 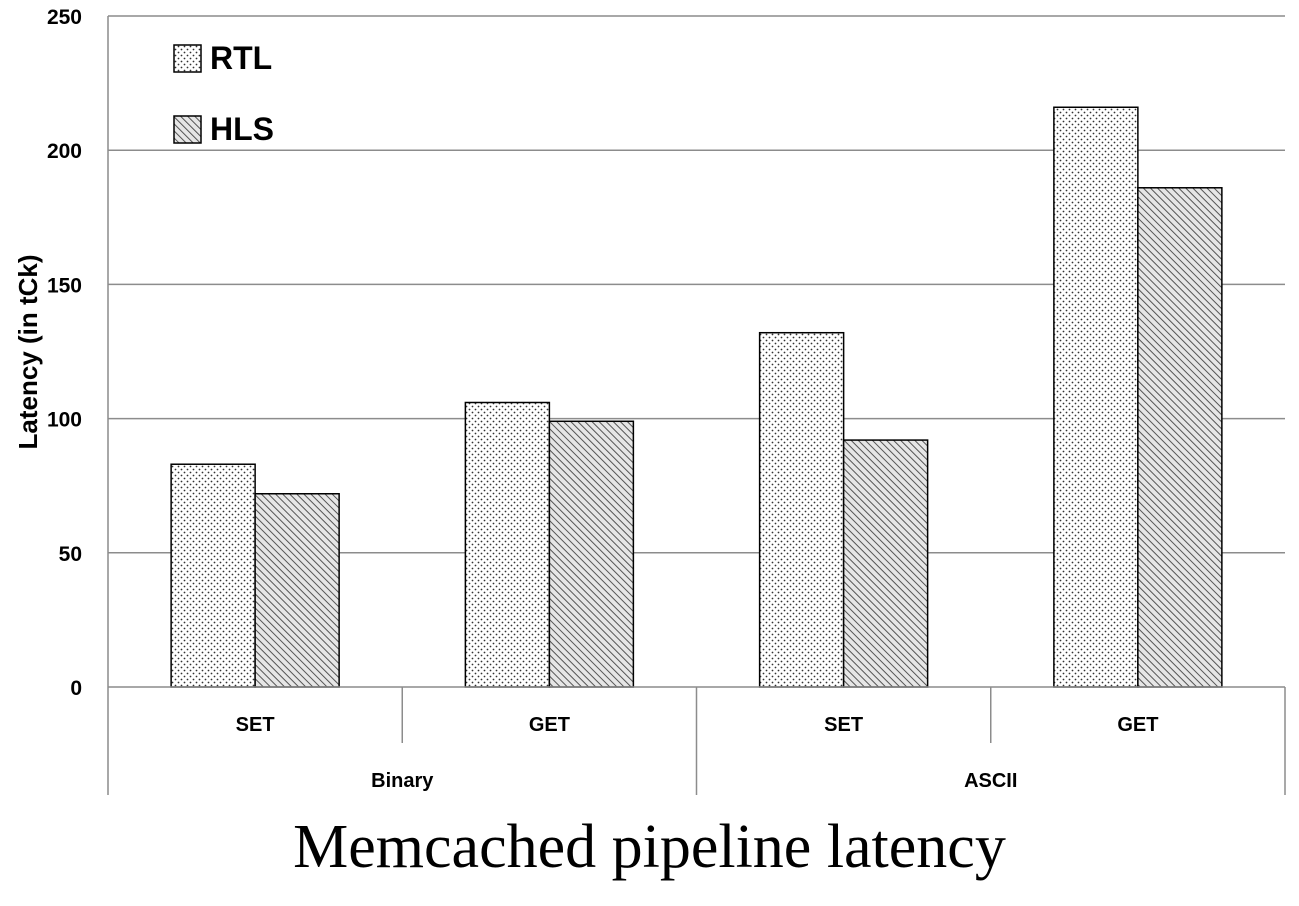 What do you see at coordinates (990, 781) in the screenshot?
I see `group-label: ASCII` at bounding box center [990, 781].